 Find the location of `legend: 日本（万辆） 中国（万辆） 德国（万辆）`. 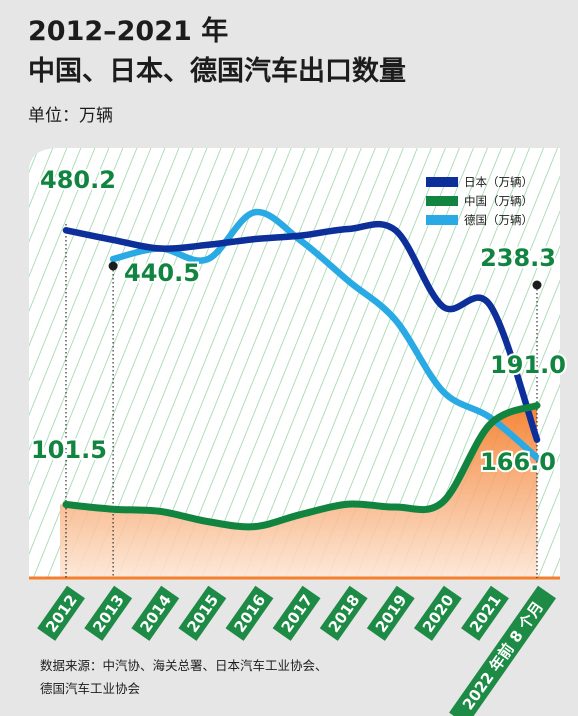

legend: 日本（万辆） 中国（万辆） 德国（万辆） is located at coordinates (479, 201).